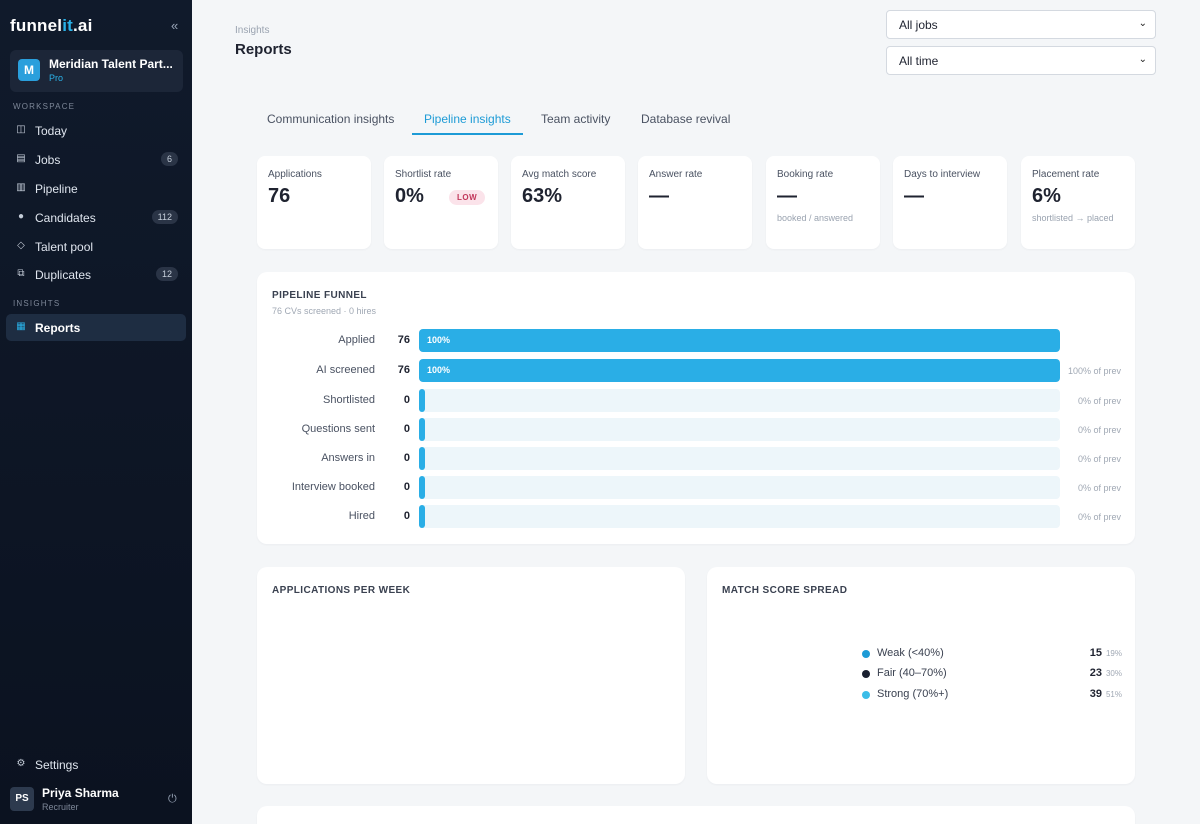 Image resolution: width=1200 pixels, height=824 pixels. What do you see at coordinates (1094, 371) in the screenshot?
I see `funnel-conversion-label: 100% of prev` at bounding box center [1094, 371].